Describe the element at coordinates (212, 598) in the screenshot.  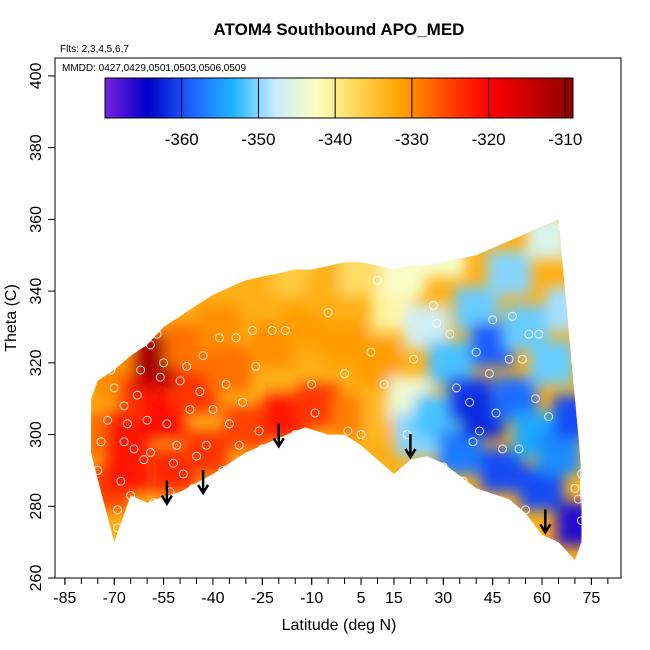
I see `x-tick-label: -40` at that location.